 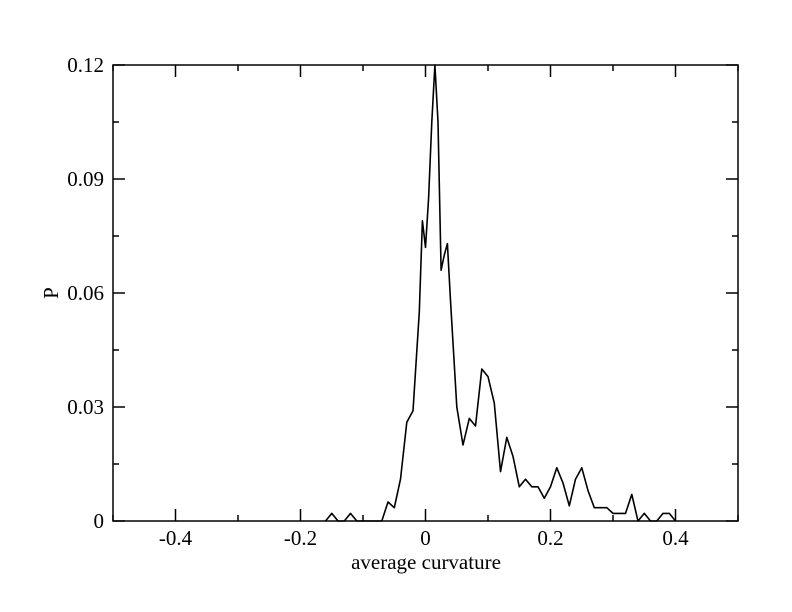 I want to click on y-tick-label: 0.03, so click(x=85, y=407).